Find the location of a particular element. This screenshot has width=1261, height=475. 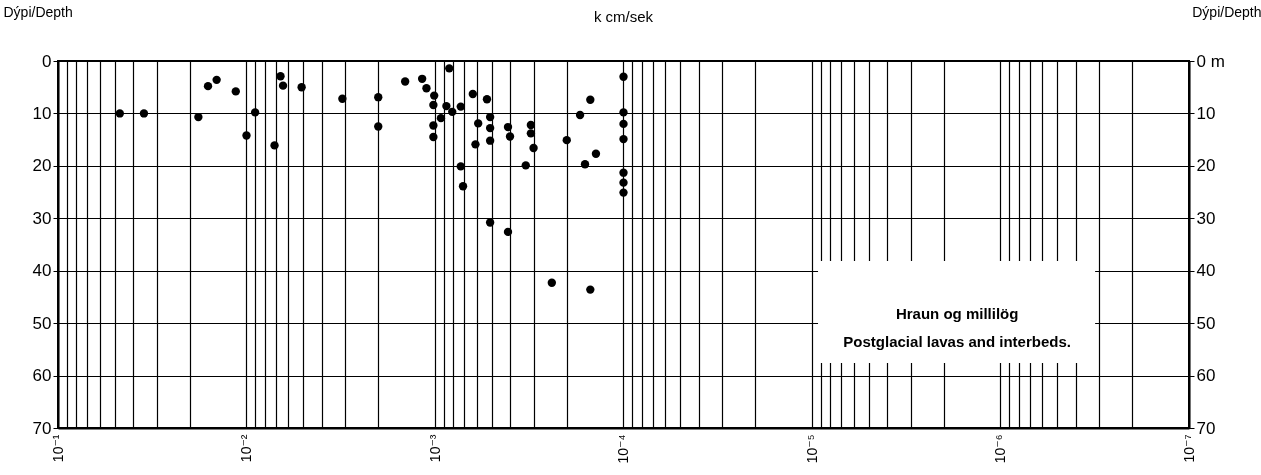

y2-axis-title: Dýpi/Depth is located at coordinates (1226, 11).